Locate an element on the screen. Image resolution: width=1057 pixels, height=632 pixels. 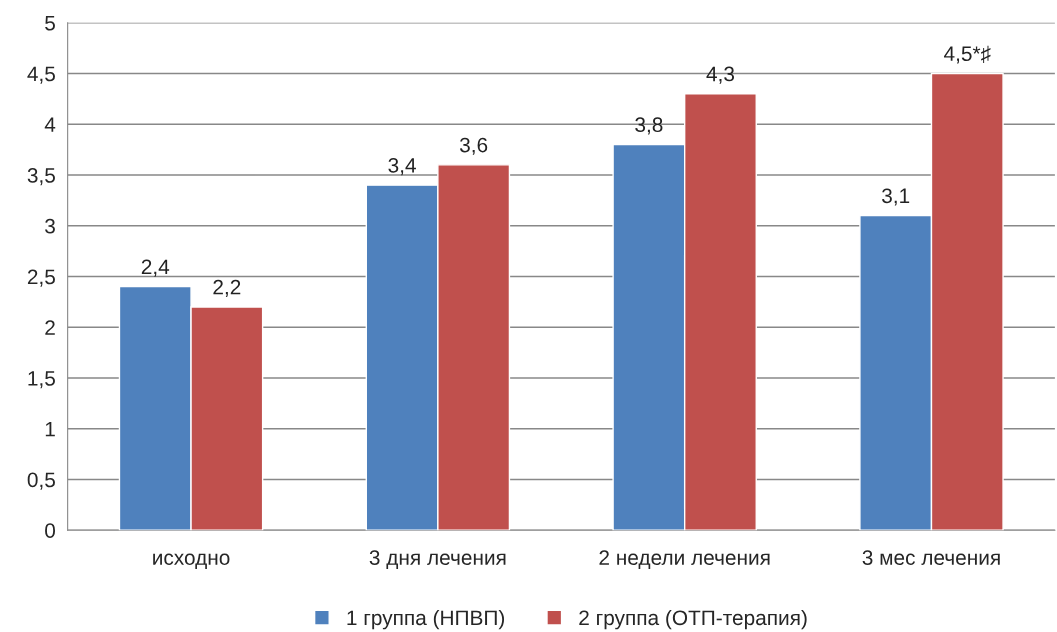
y-tick-label: 4,5 is located at coordinates (41, 75).